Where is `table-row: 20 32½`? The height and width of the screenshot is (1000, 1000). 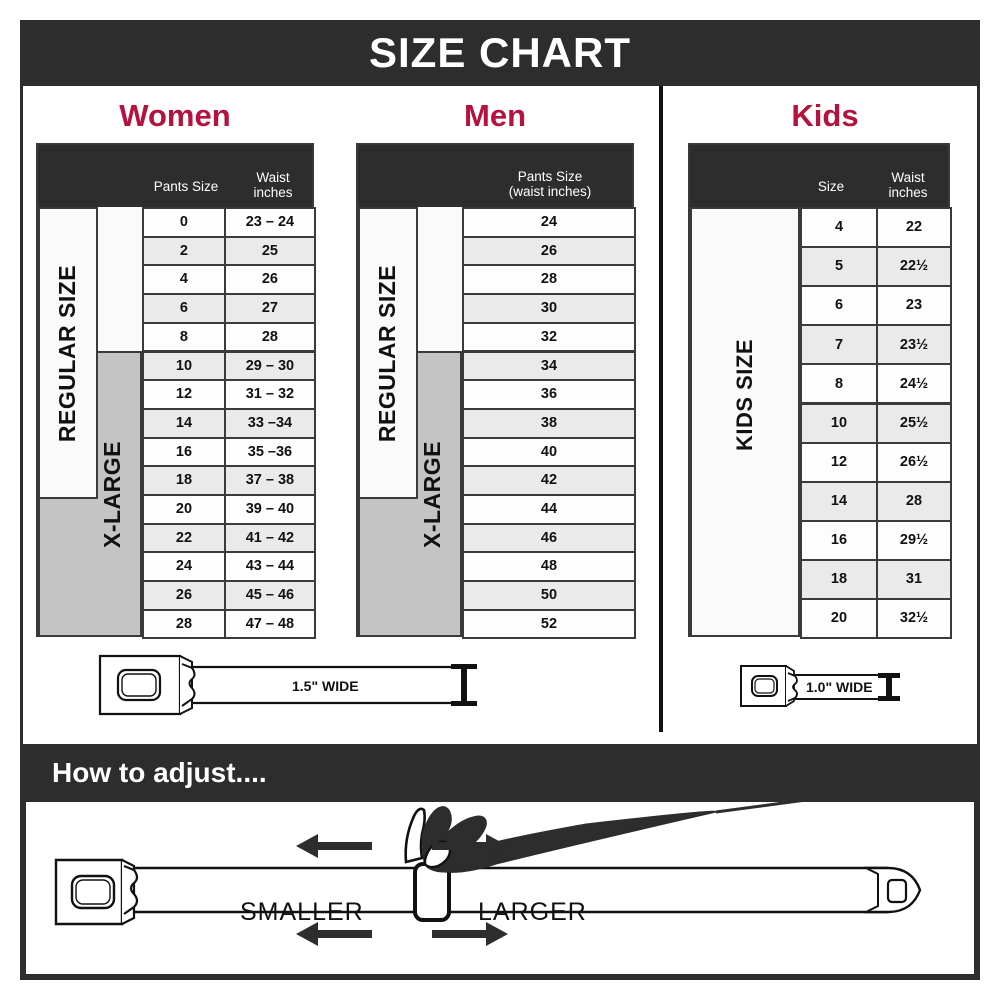
table-row: 20 32½ is located at coordinates (876, 619).